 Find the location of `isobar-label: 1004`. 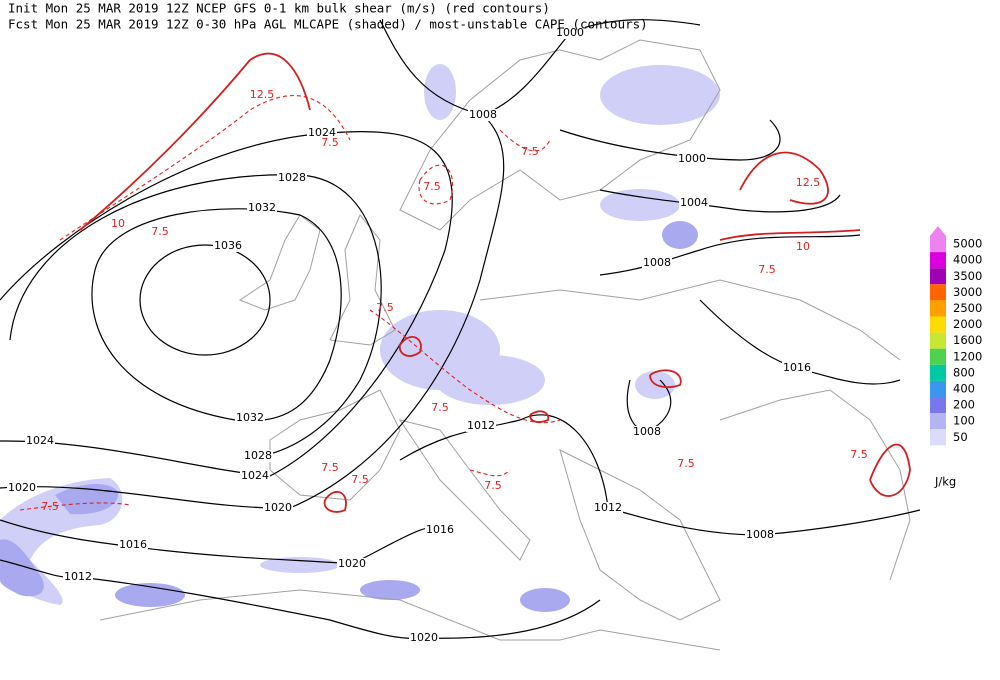

isobar-label: 1004 is located at coordinates (694, 202).